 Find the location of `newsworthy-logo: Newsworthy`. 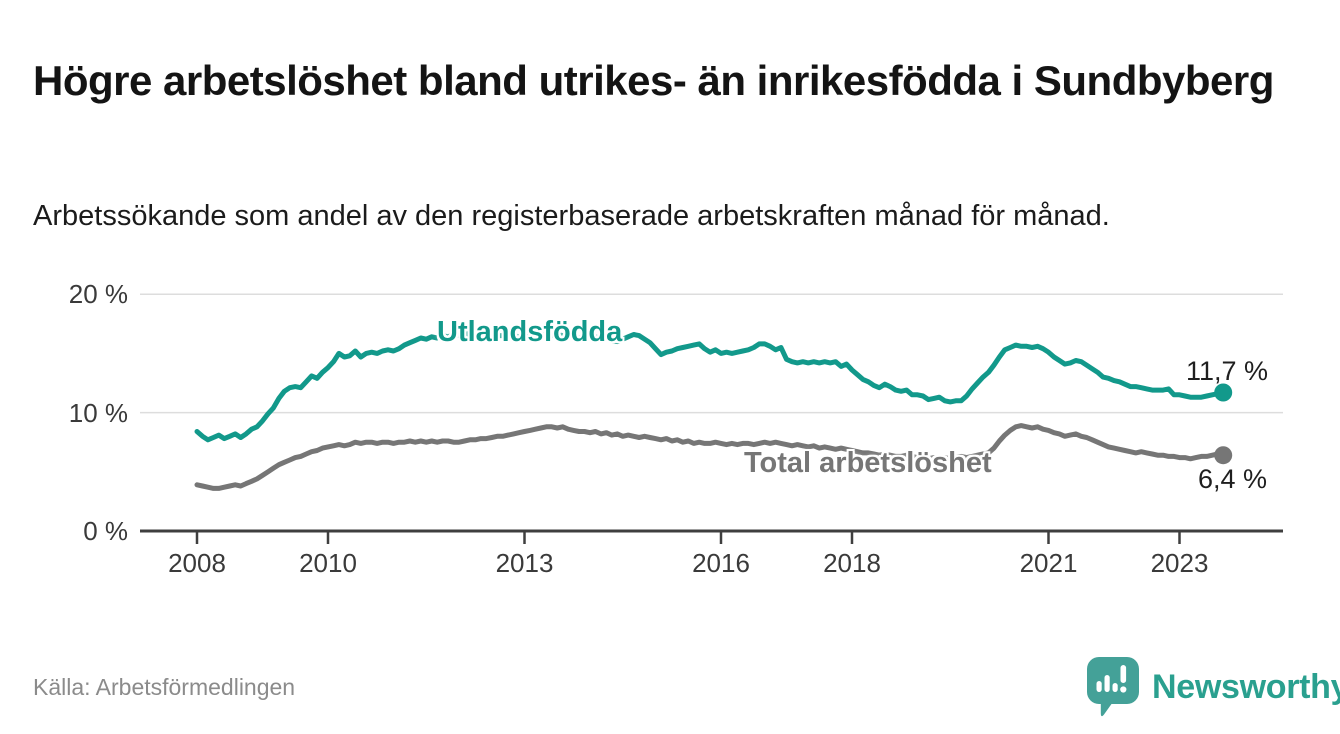

newsworthy-logo: Newsworthy is located at coordinates (1213, 687).